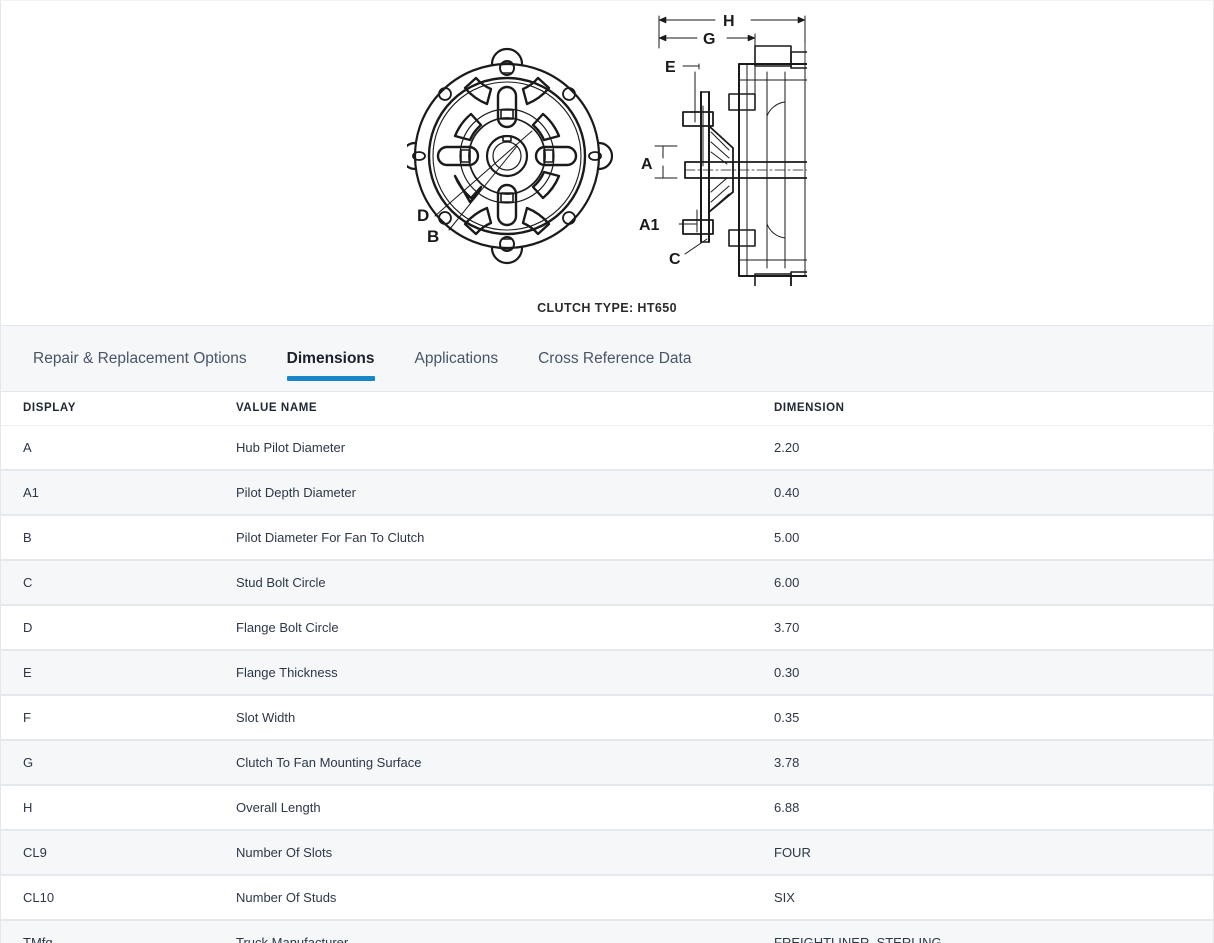  Describe the element at coordinates (993, 582) in the screenshot. I see `cell-dimension: 6.00` at that location.